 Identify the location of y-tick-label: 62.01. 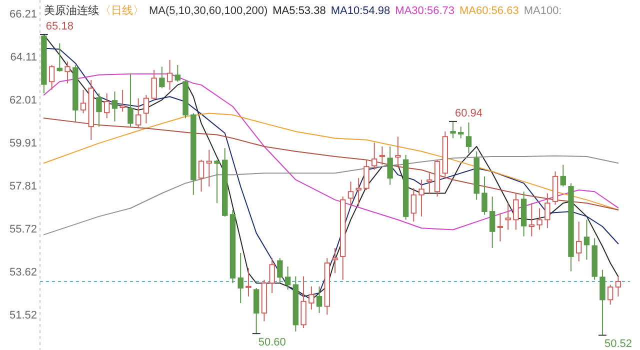
(23, 100).